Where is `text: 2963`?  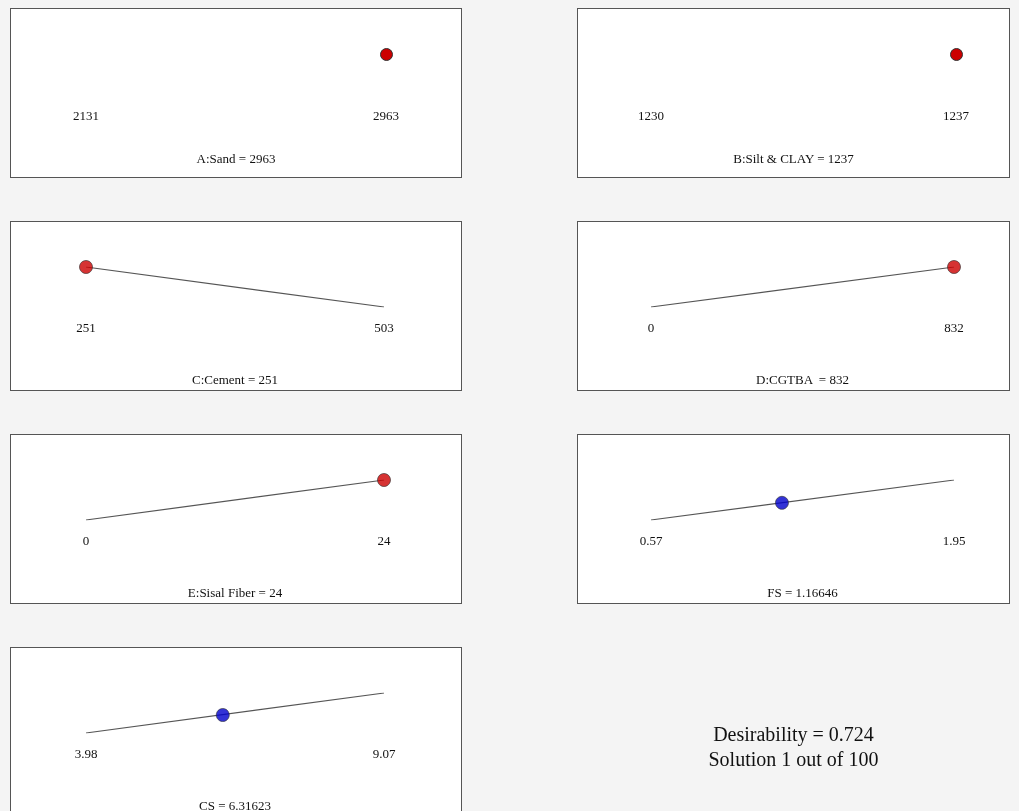
text: 2963 is located at coordinates (386, 116).